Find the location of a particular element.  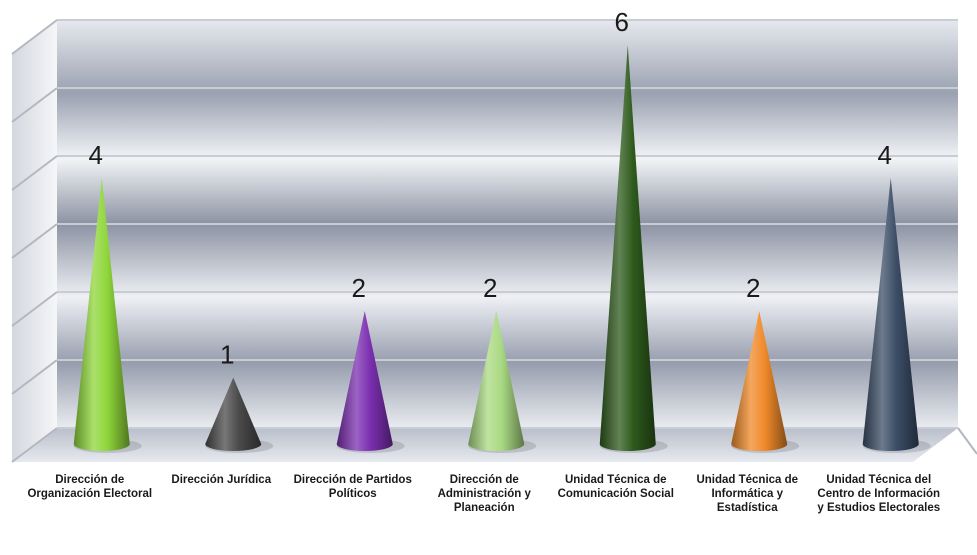

category-label-2: Dirección de Partidos Políticos is located at coordinates (352, 487).